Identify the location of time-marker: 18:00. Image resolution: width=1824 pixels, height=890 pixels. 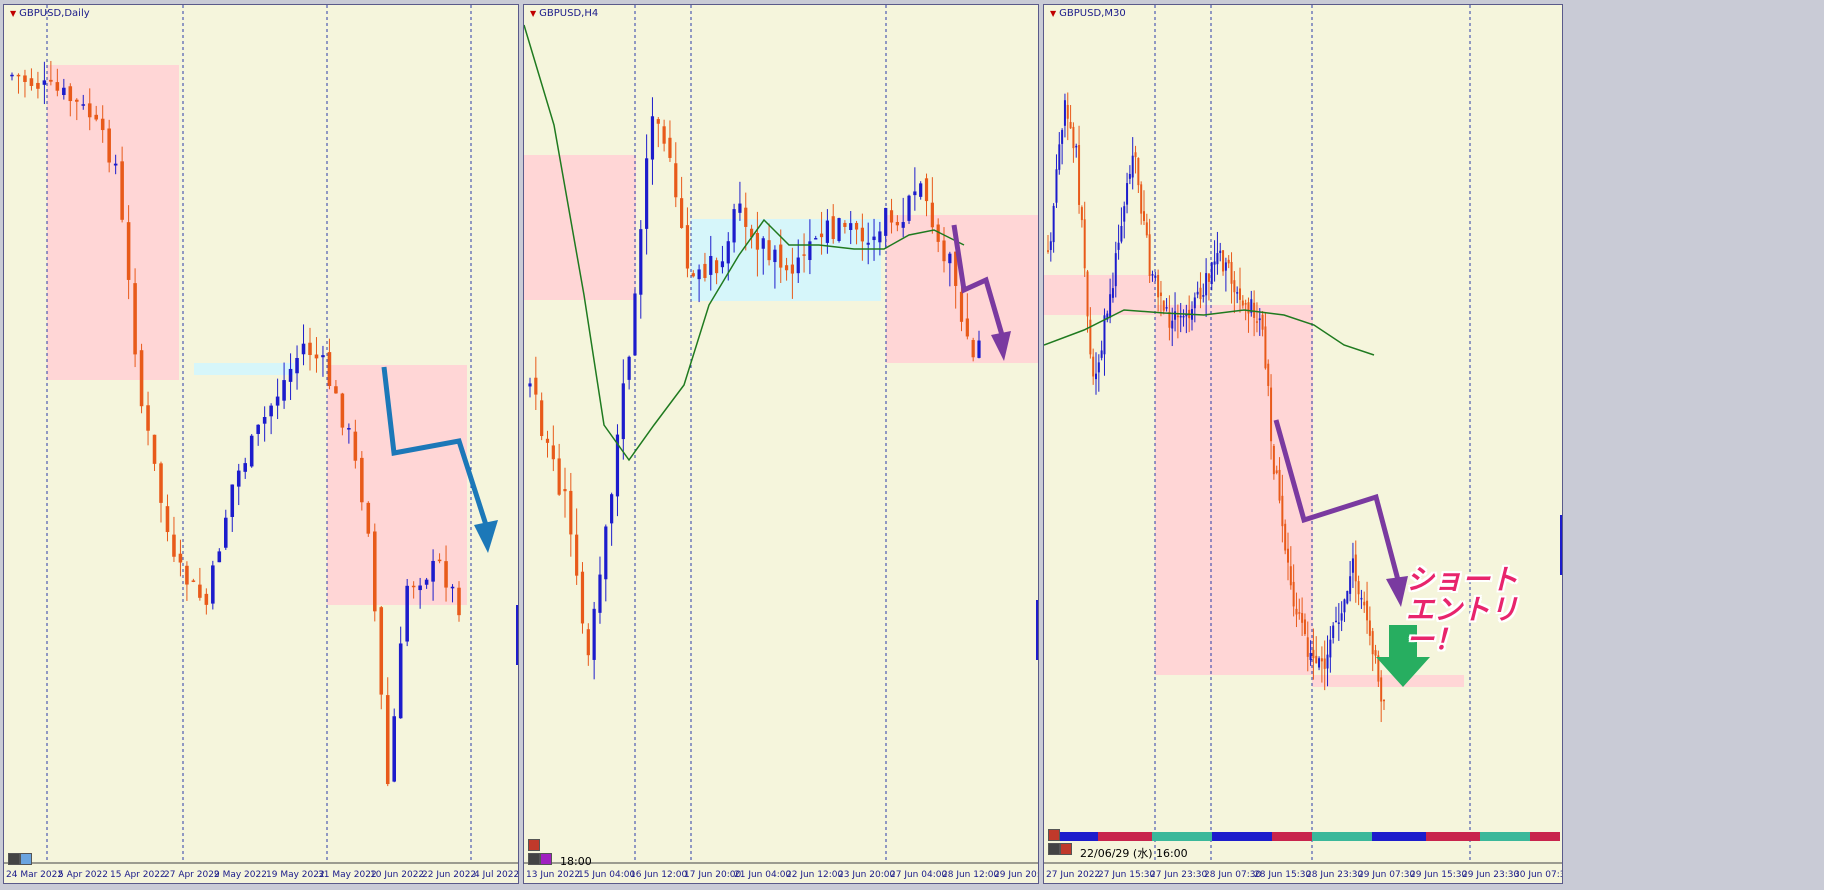
(576, 861).